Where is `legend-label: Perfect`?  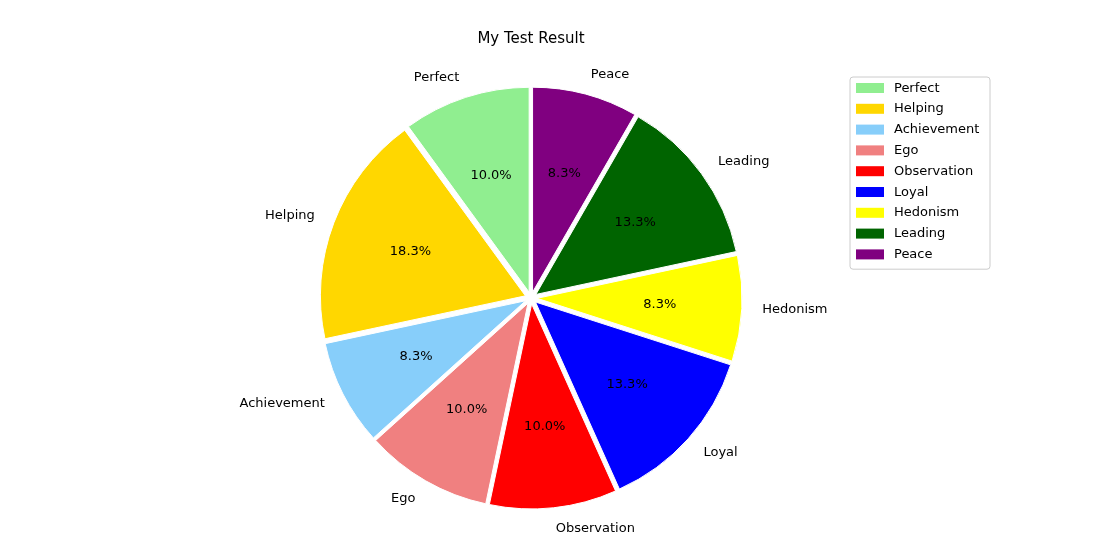 legend-label: Perfect is located at coordinates (917, 87).